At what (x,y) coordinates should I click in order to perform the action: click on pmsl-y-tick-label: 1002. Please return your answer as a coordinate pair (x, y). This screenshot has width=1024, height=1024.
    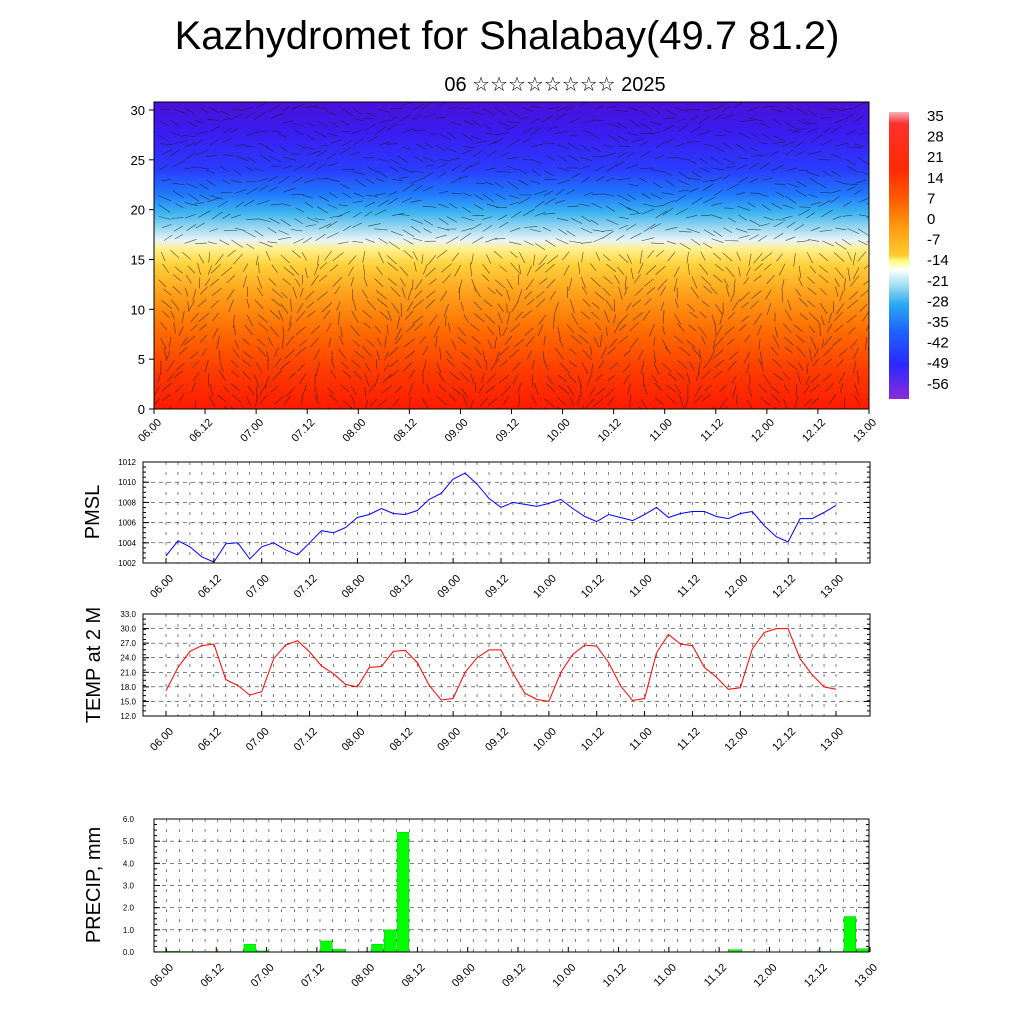
    Looking at the image, I should click on (127, 563).